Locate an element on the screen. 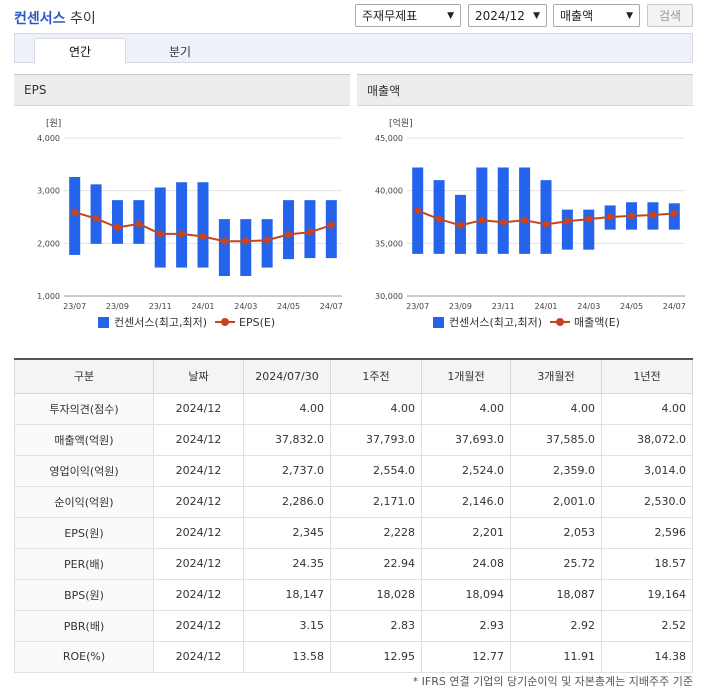 This screenshot has width=701, height=694. y-tick-label: 30,000 is located at coordinates (389, 296).